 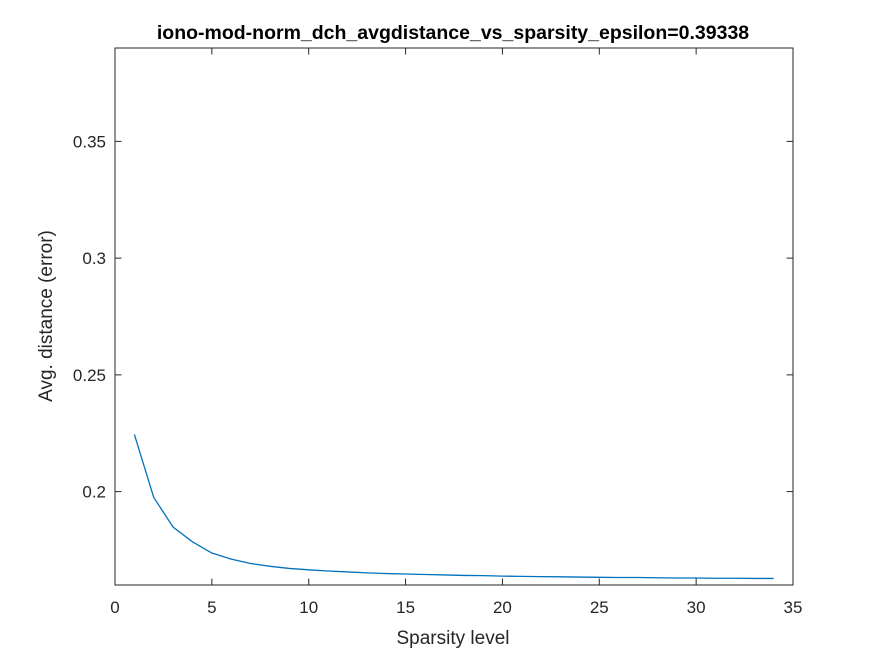 What do you see at coordinates (308, 607) in the screenshot?
I see `x-tick-label: 10` at bounding box center [308, 607].